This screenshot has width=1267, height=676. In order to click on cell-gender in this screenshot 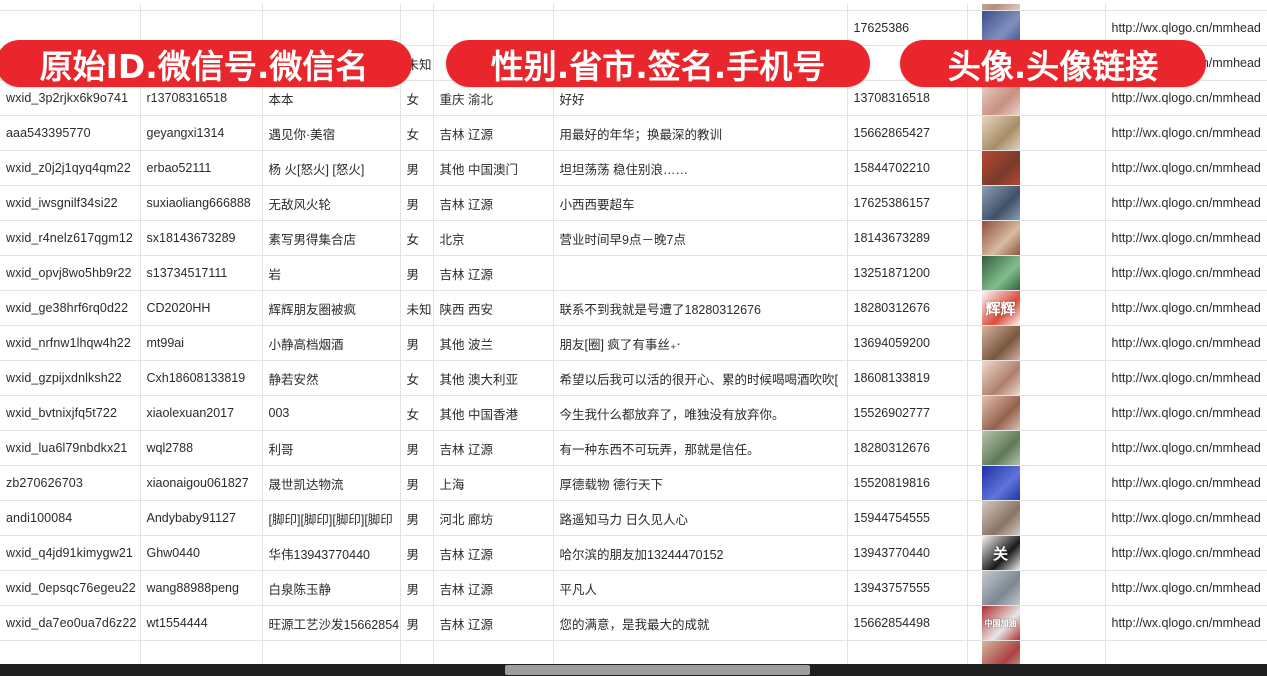, I will do `click(417, 28)`.